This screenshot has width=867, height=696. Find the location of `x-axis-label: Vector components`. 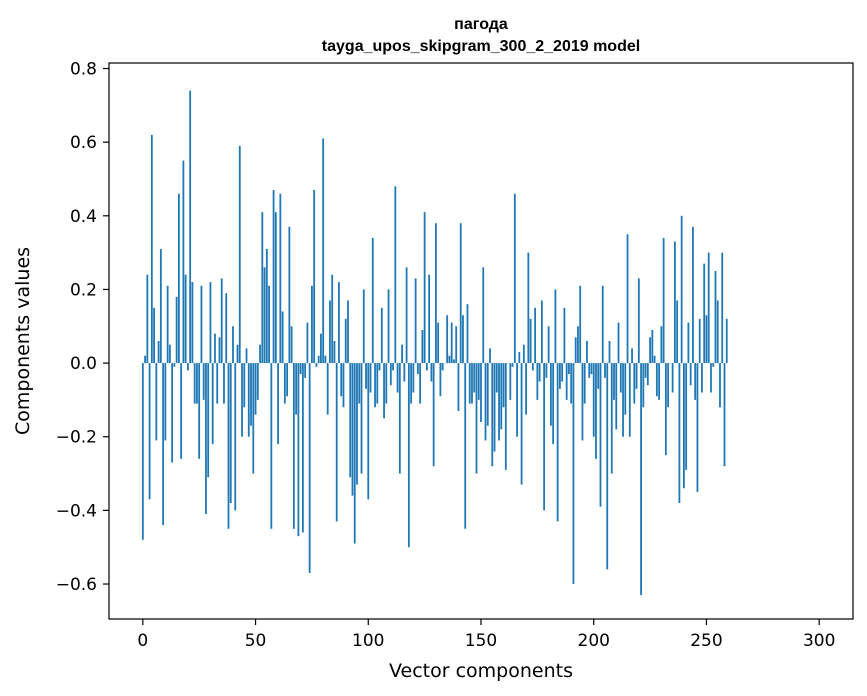

x-axis-label: Vector components is located at coordinates (481, 671).